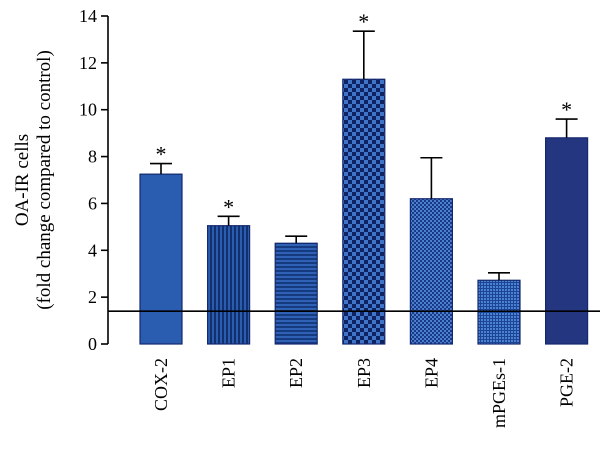 This screenshot has height=459, width=600. Describe the element at coordinates (161, 384) in the screenshot. I see `category-label: COX-2` at that location.